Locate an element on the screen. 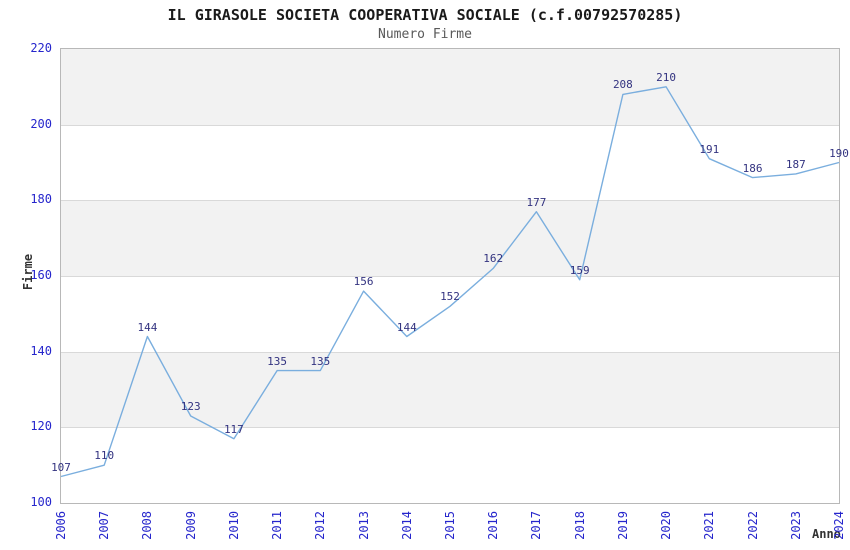 This screenshot has height=550, width=850. x-tick-label: 2020 is located at coordinates (666, 525).